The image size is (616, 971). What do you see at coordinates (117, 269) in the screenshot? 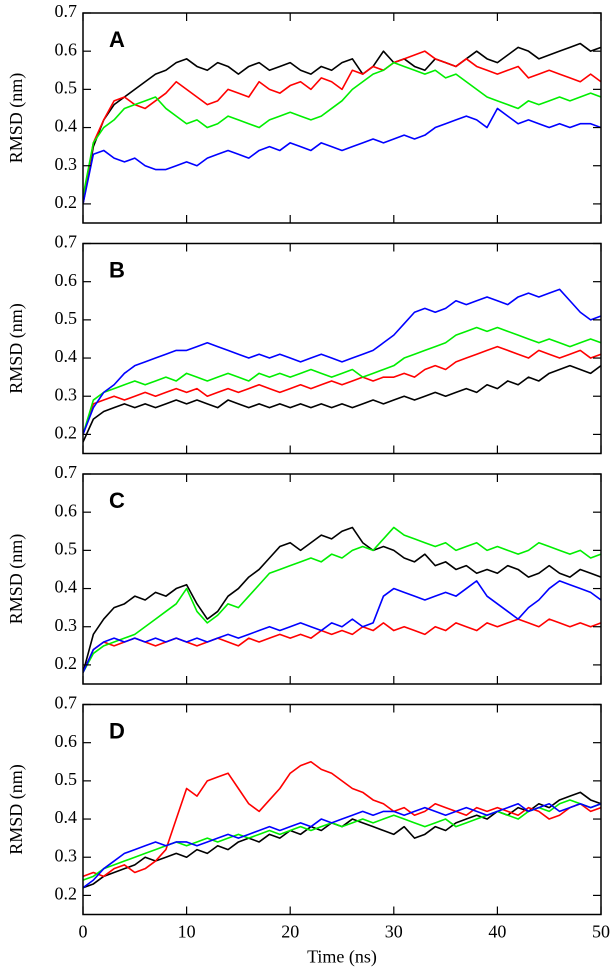
I see `panel-label: B` at bounding box center [117, 269].